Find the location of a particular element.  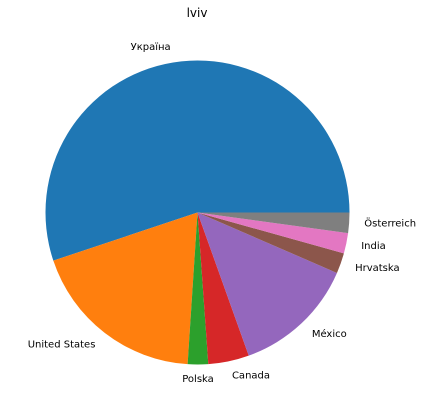

pie-label-osterreich: Österreich is located at coordinates (390, 222).